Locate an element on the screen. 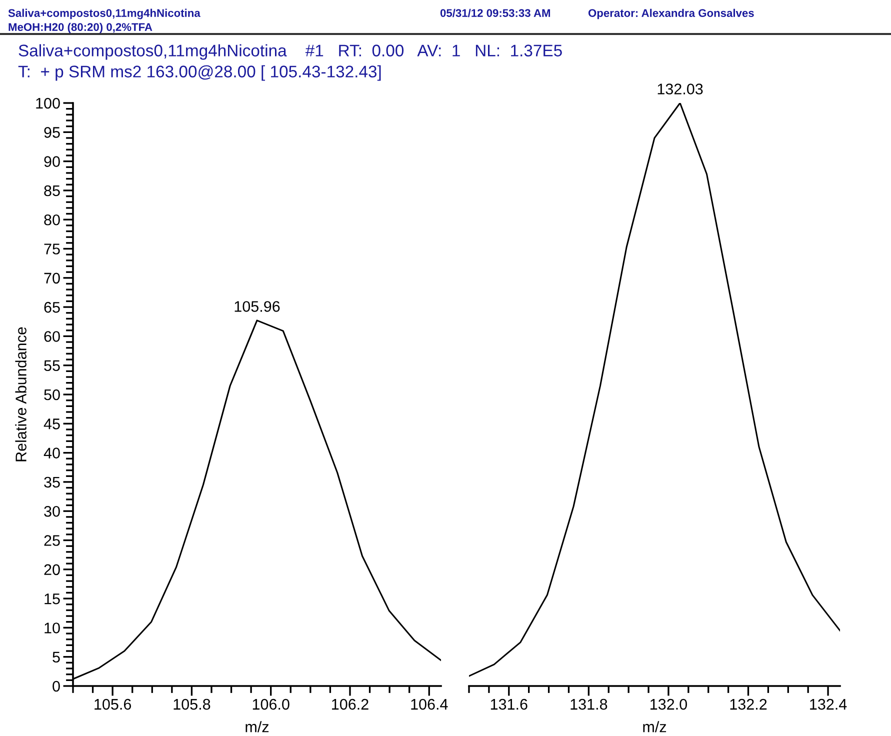 This screenshot has height=736, width=891. y-tick-label: 40 is located at coordinates (52, 453).